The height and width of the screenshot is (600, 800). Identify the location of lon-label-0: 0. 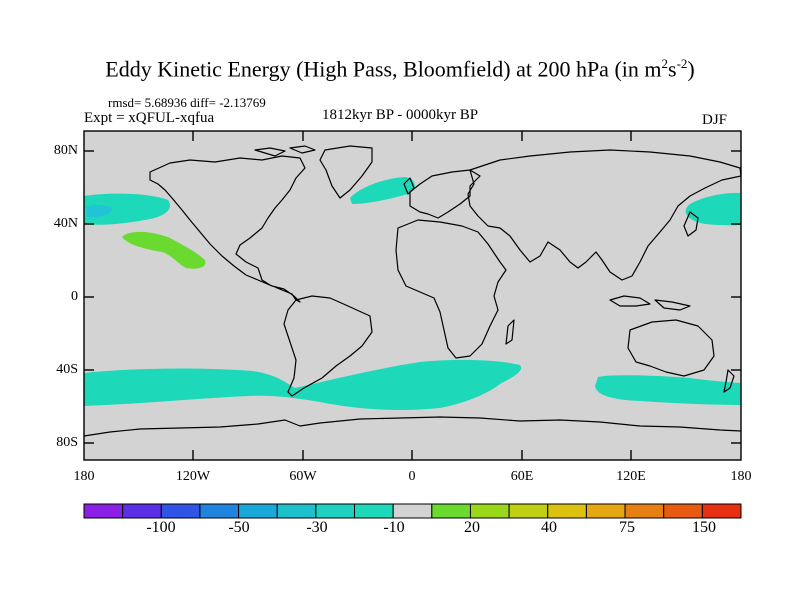
(412, 476).